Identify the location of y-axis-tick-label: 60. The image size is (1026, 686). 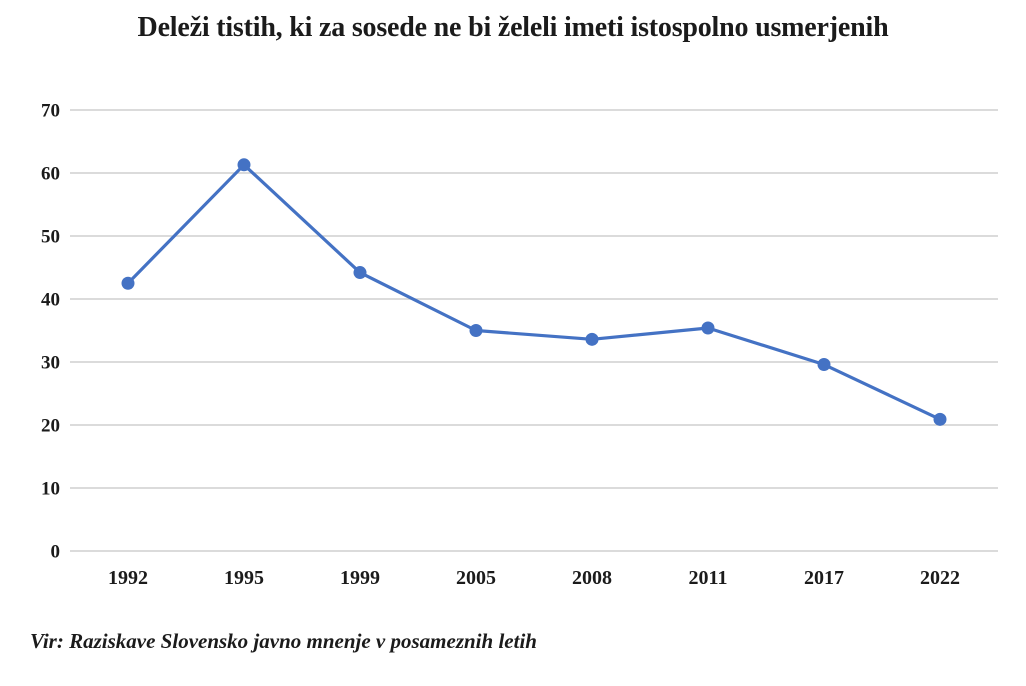
(50, 174).